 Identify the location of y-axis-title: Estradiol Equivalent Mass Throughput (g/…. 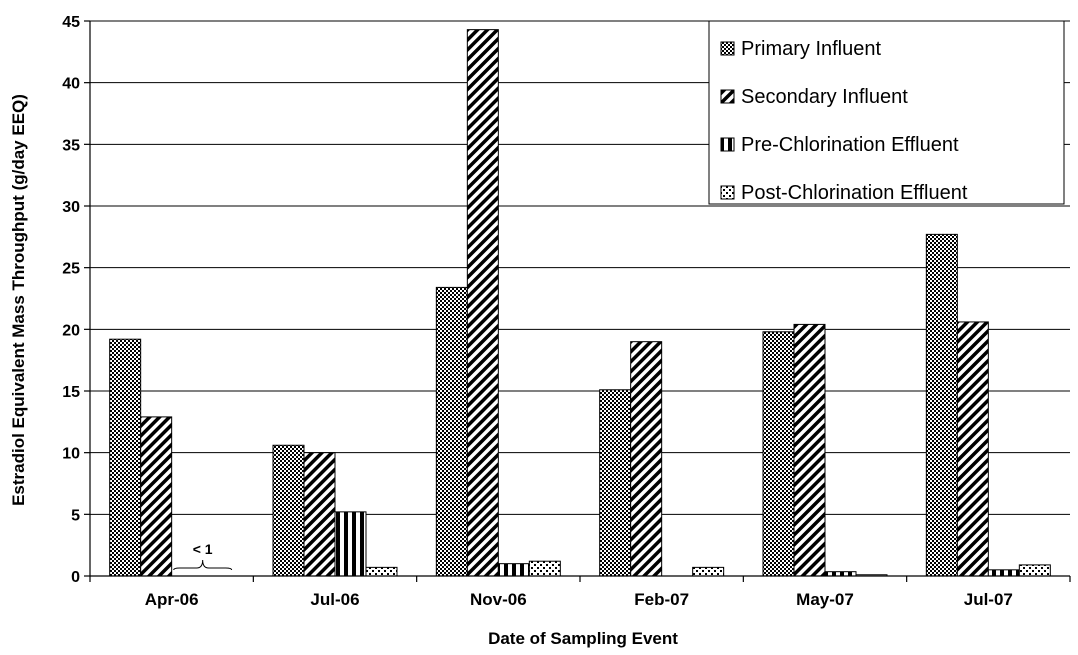
(18, 300).